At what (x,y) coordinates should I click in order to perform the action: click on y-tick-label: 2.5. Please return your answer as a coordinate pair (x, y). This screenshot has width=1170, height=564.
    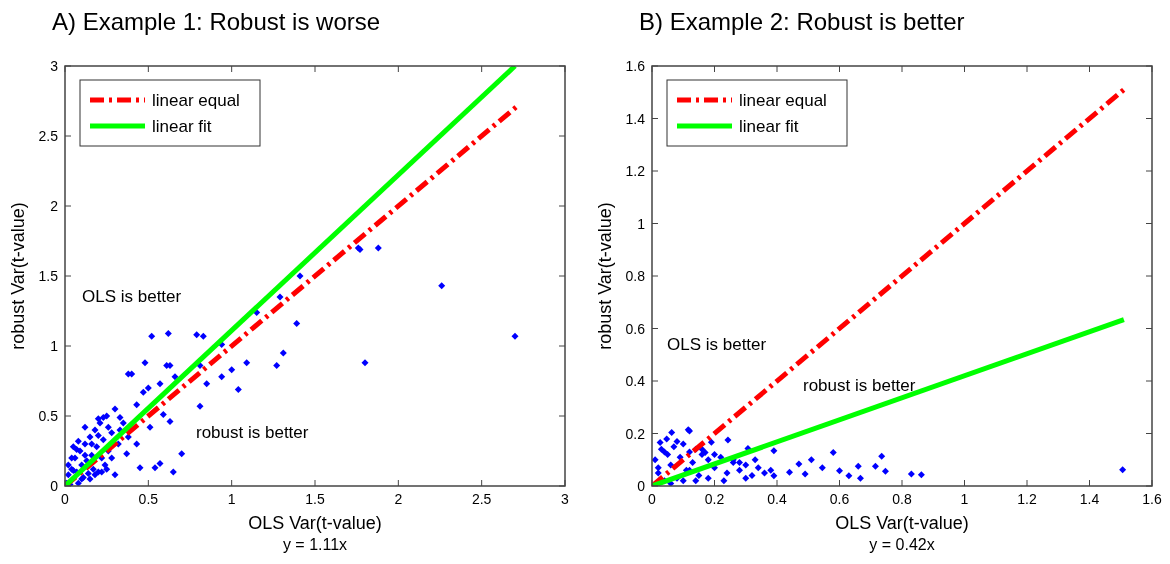
    Looking at the image, I should click on (48, 136).